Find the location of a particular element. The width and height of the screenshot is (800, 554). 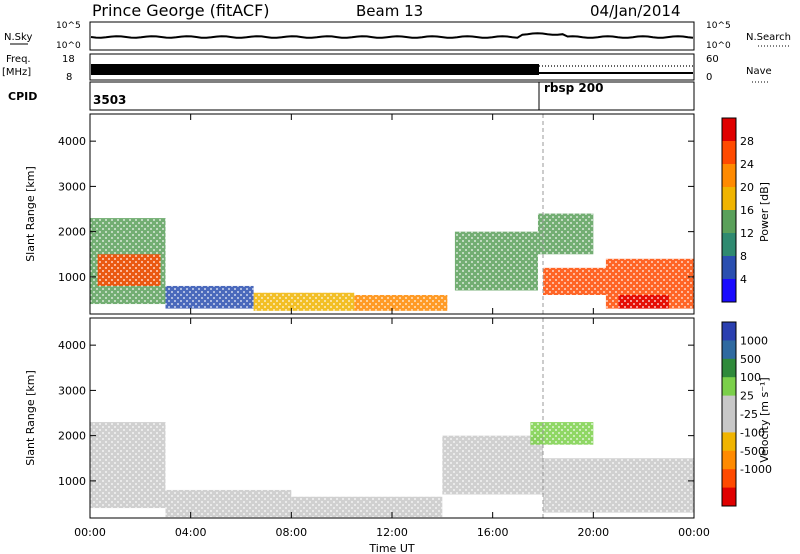

station-title: Prince George (fitACF) is located at coordinates (181, 10).